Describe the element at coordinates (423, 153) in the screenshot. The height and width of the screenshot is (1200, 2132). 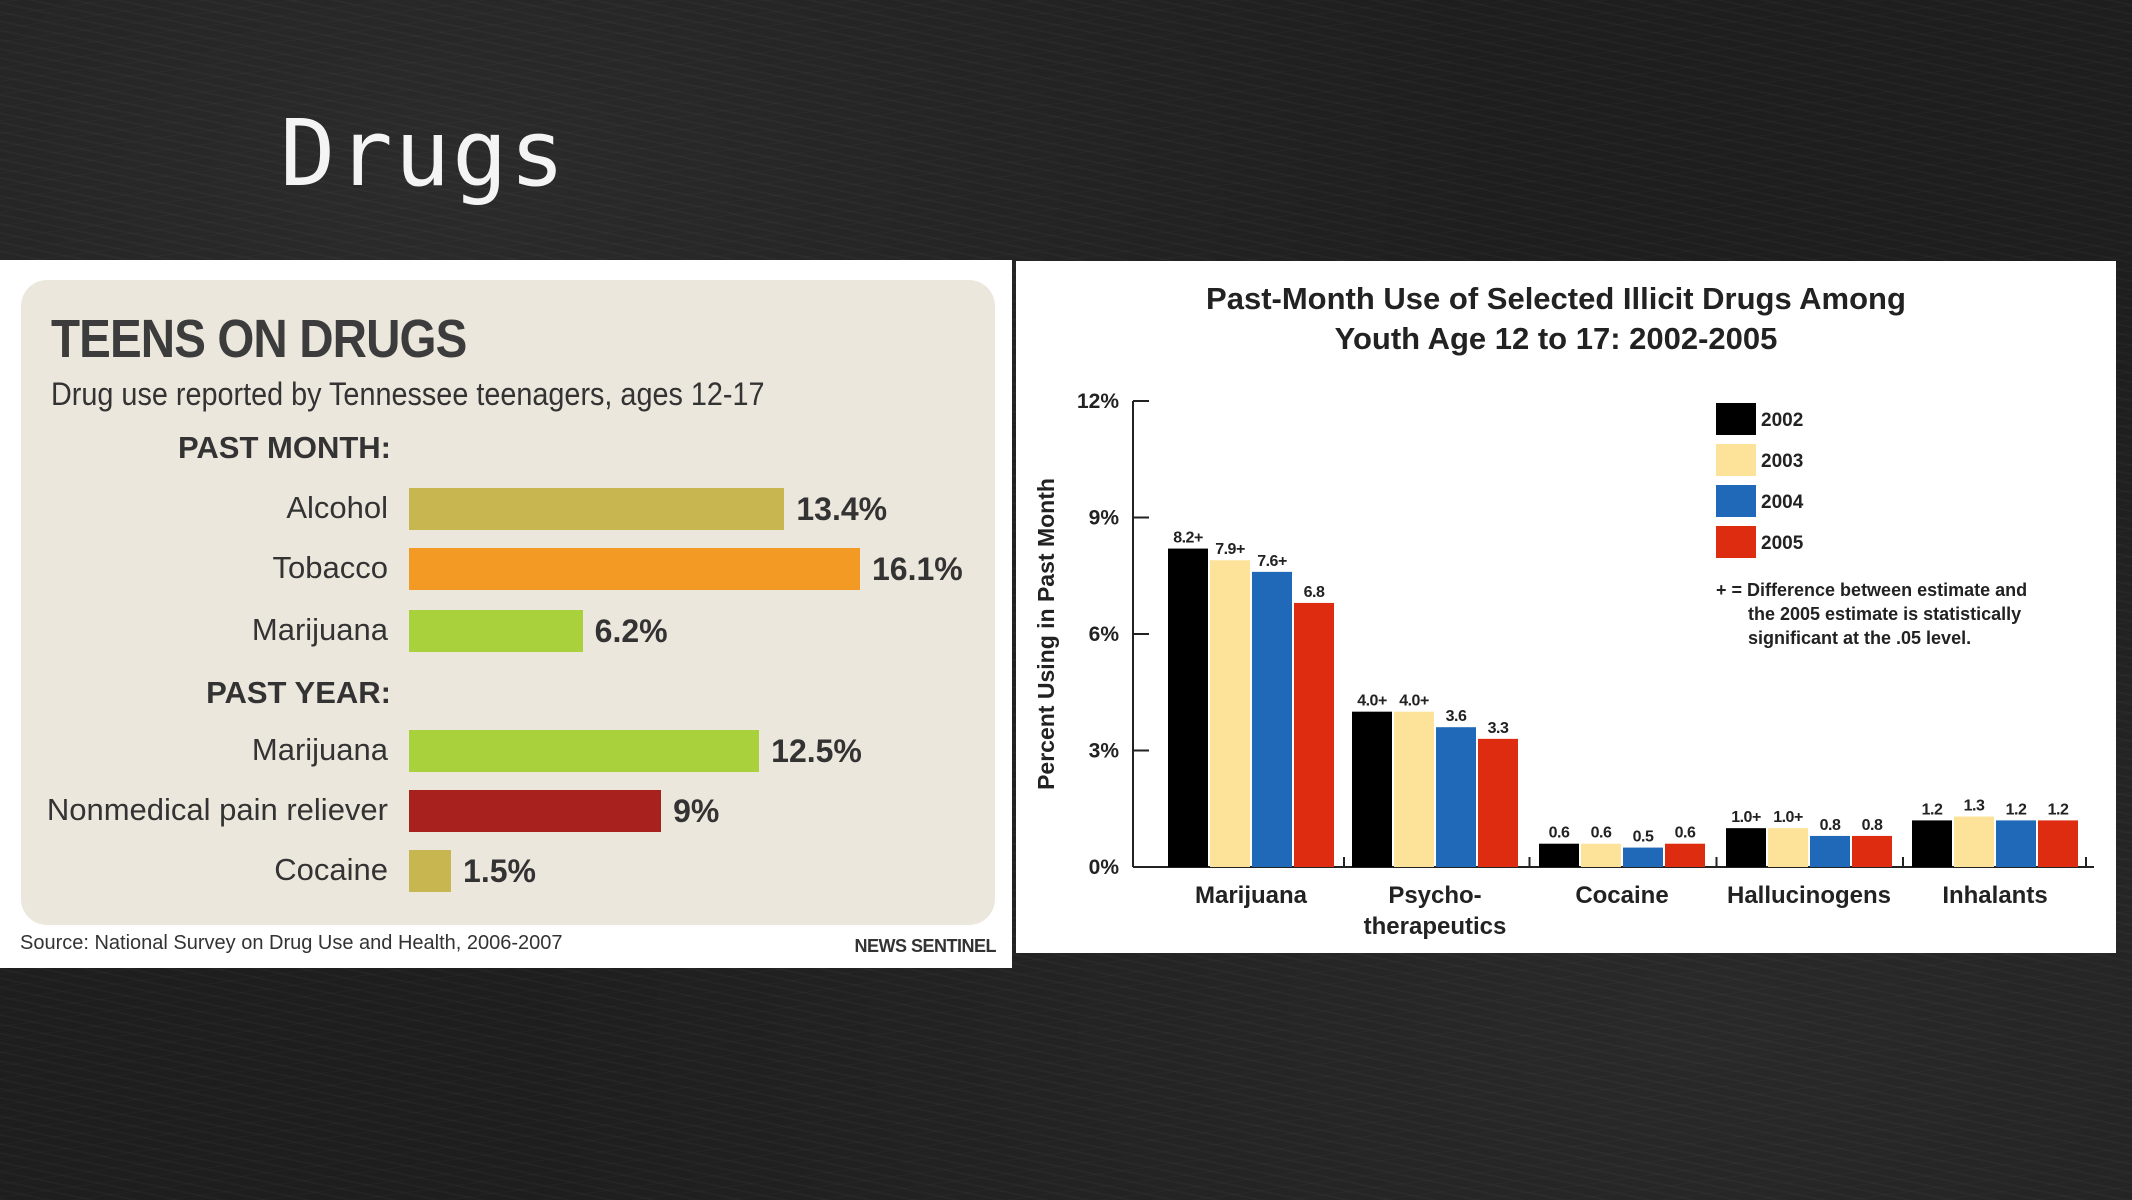
I see `slide-title: Drugs` at that location.